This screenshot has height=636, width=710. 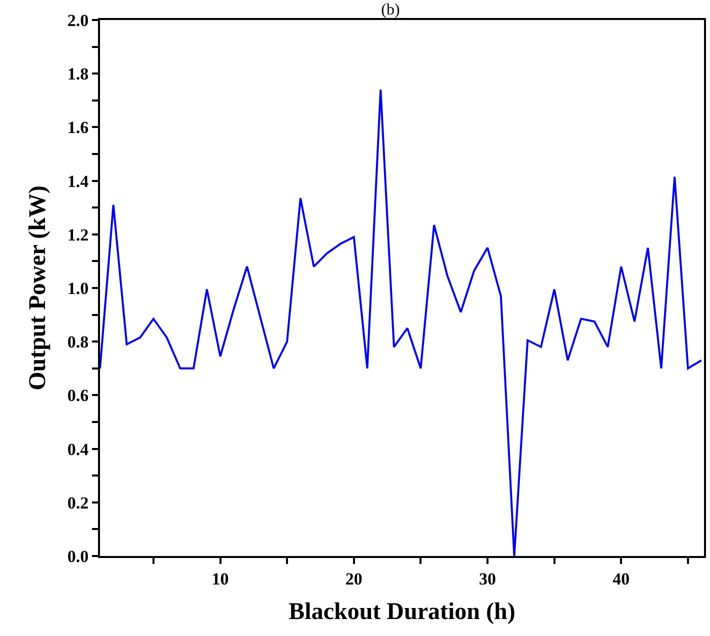 What do you see at coordinates (220, 578) in the screenshot?
I see `x-tick-label: 10` at bounding box center [220, 578].